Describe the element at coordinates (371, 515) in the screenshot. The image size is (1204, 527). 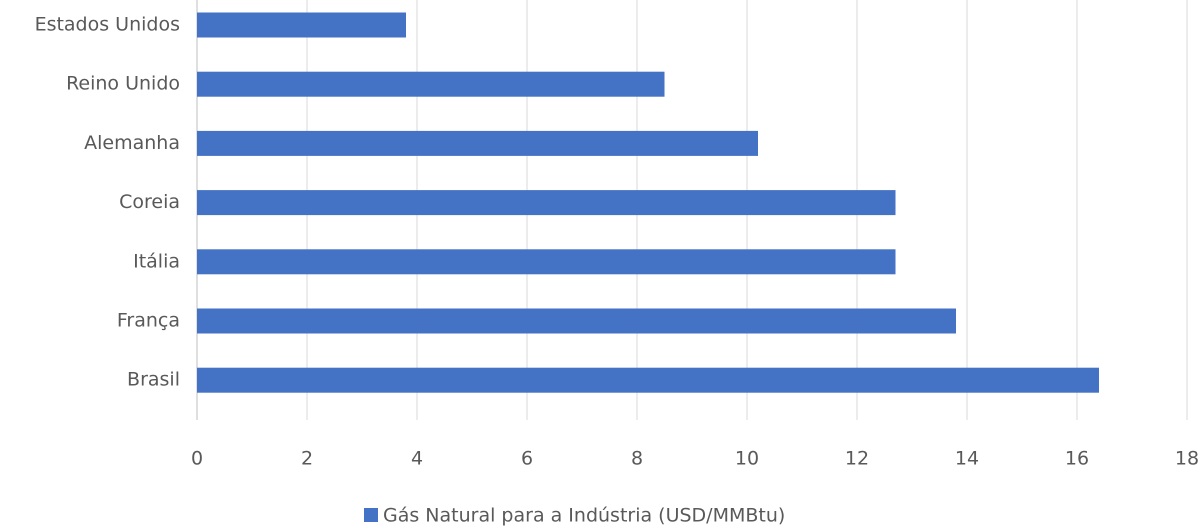
I see `legend-swatch` at that location.